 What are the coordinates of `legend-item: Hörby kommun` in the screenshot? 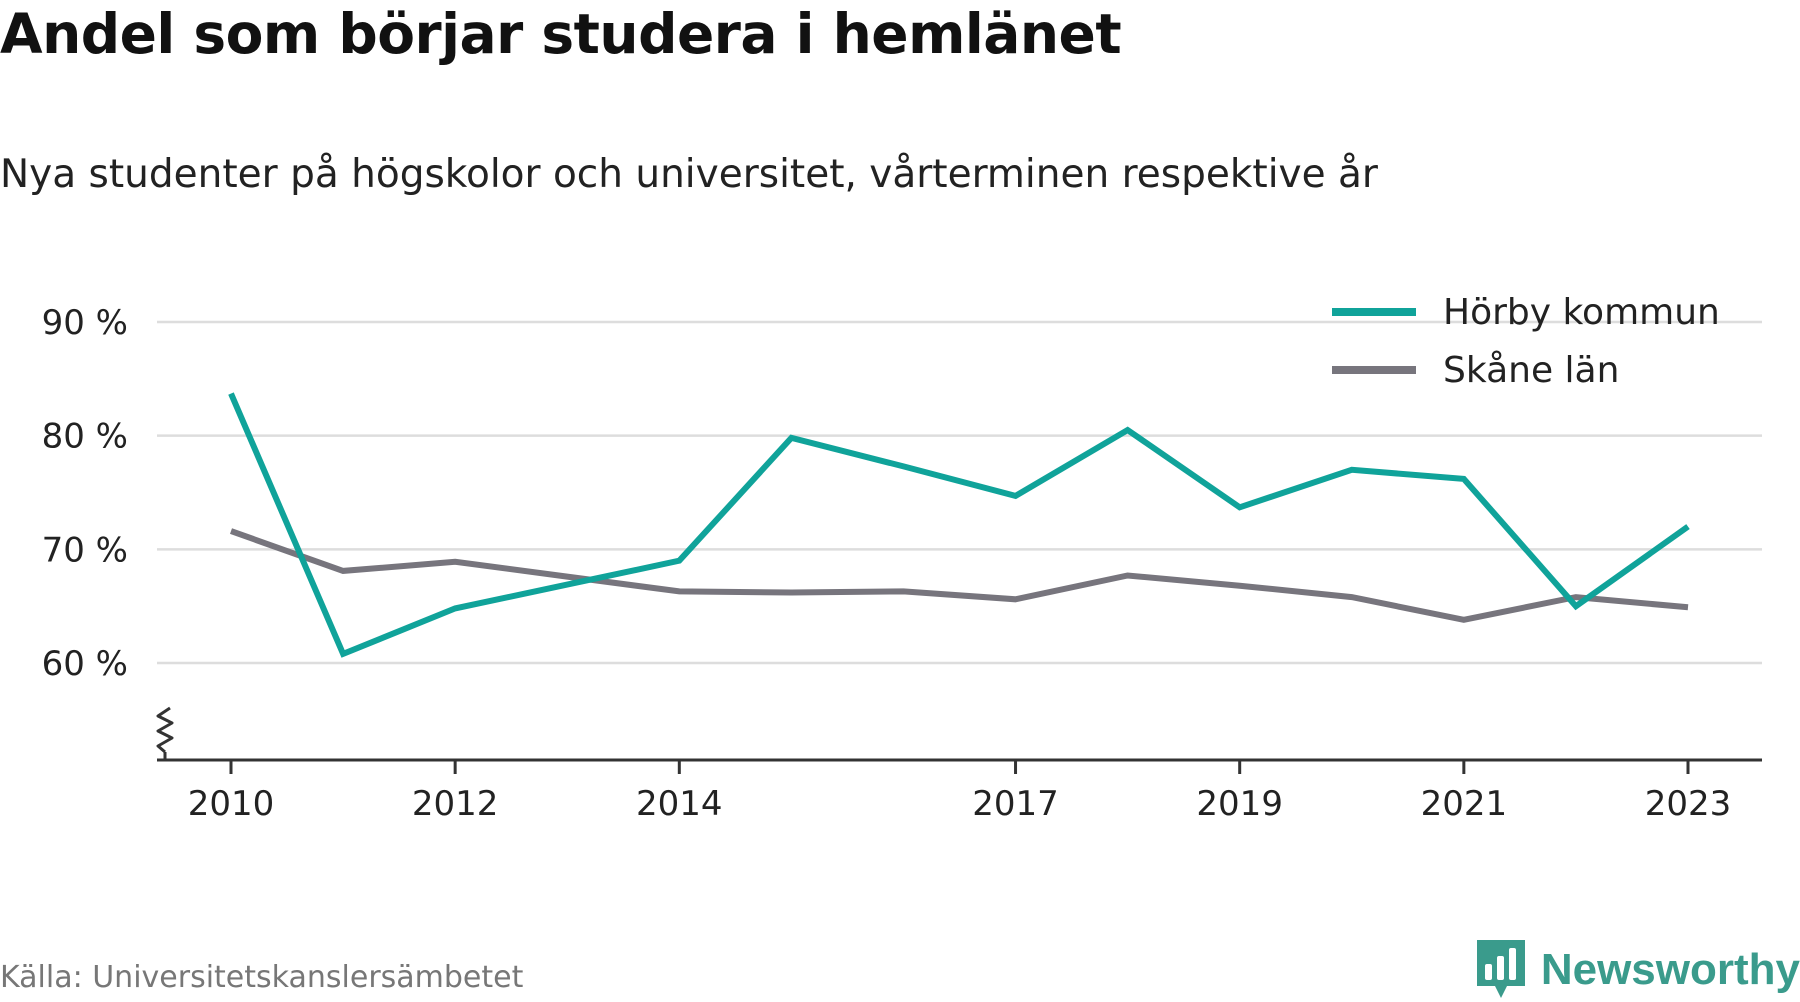 It's located at (1520, 312).